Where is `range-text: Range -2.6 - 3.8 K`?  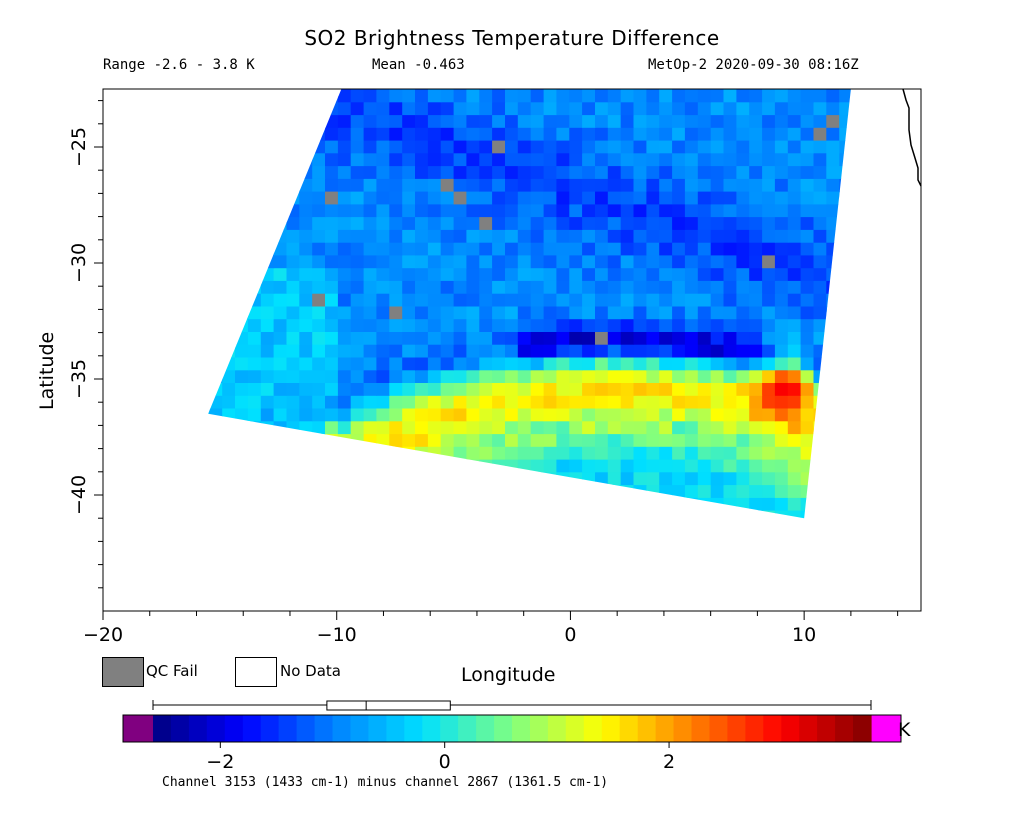
range-text: Range -2.6 - 3.8 K is located at coordinates (179, 65).